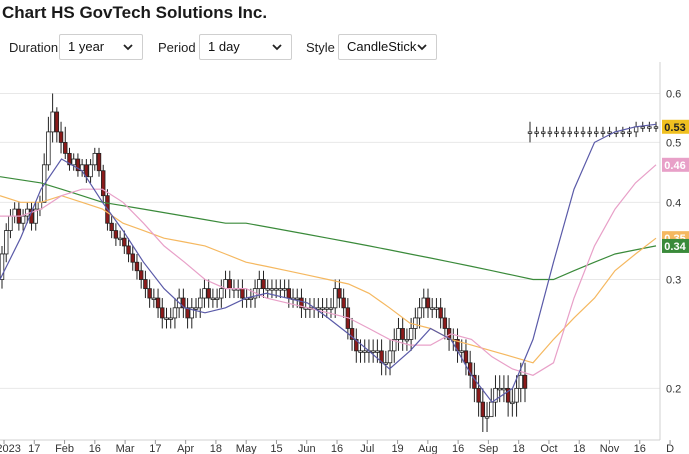  Describe the element at coordinates (673, 389) in the screenshot. I see `y-tick-label: 0.2` at that location.